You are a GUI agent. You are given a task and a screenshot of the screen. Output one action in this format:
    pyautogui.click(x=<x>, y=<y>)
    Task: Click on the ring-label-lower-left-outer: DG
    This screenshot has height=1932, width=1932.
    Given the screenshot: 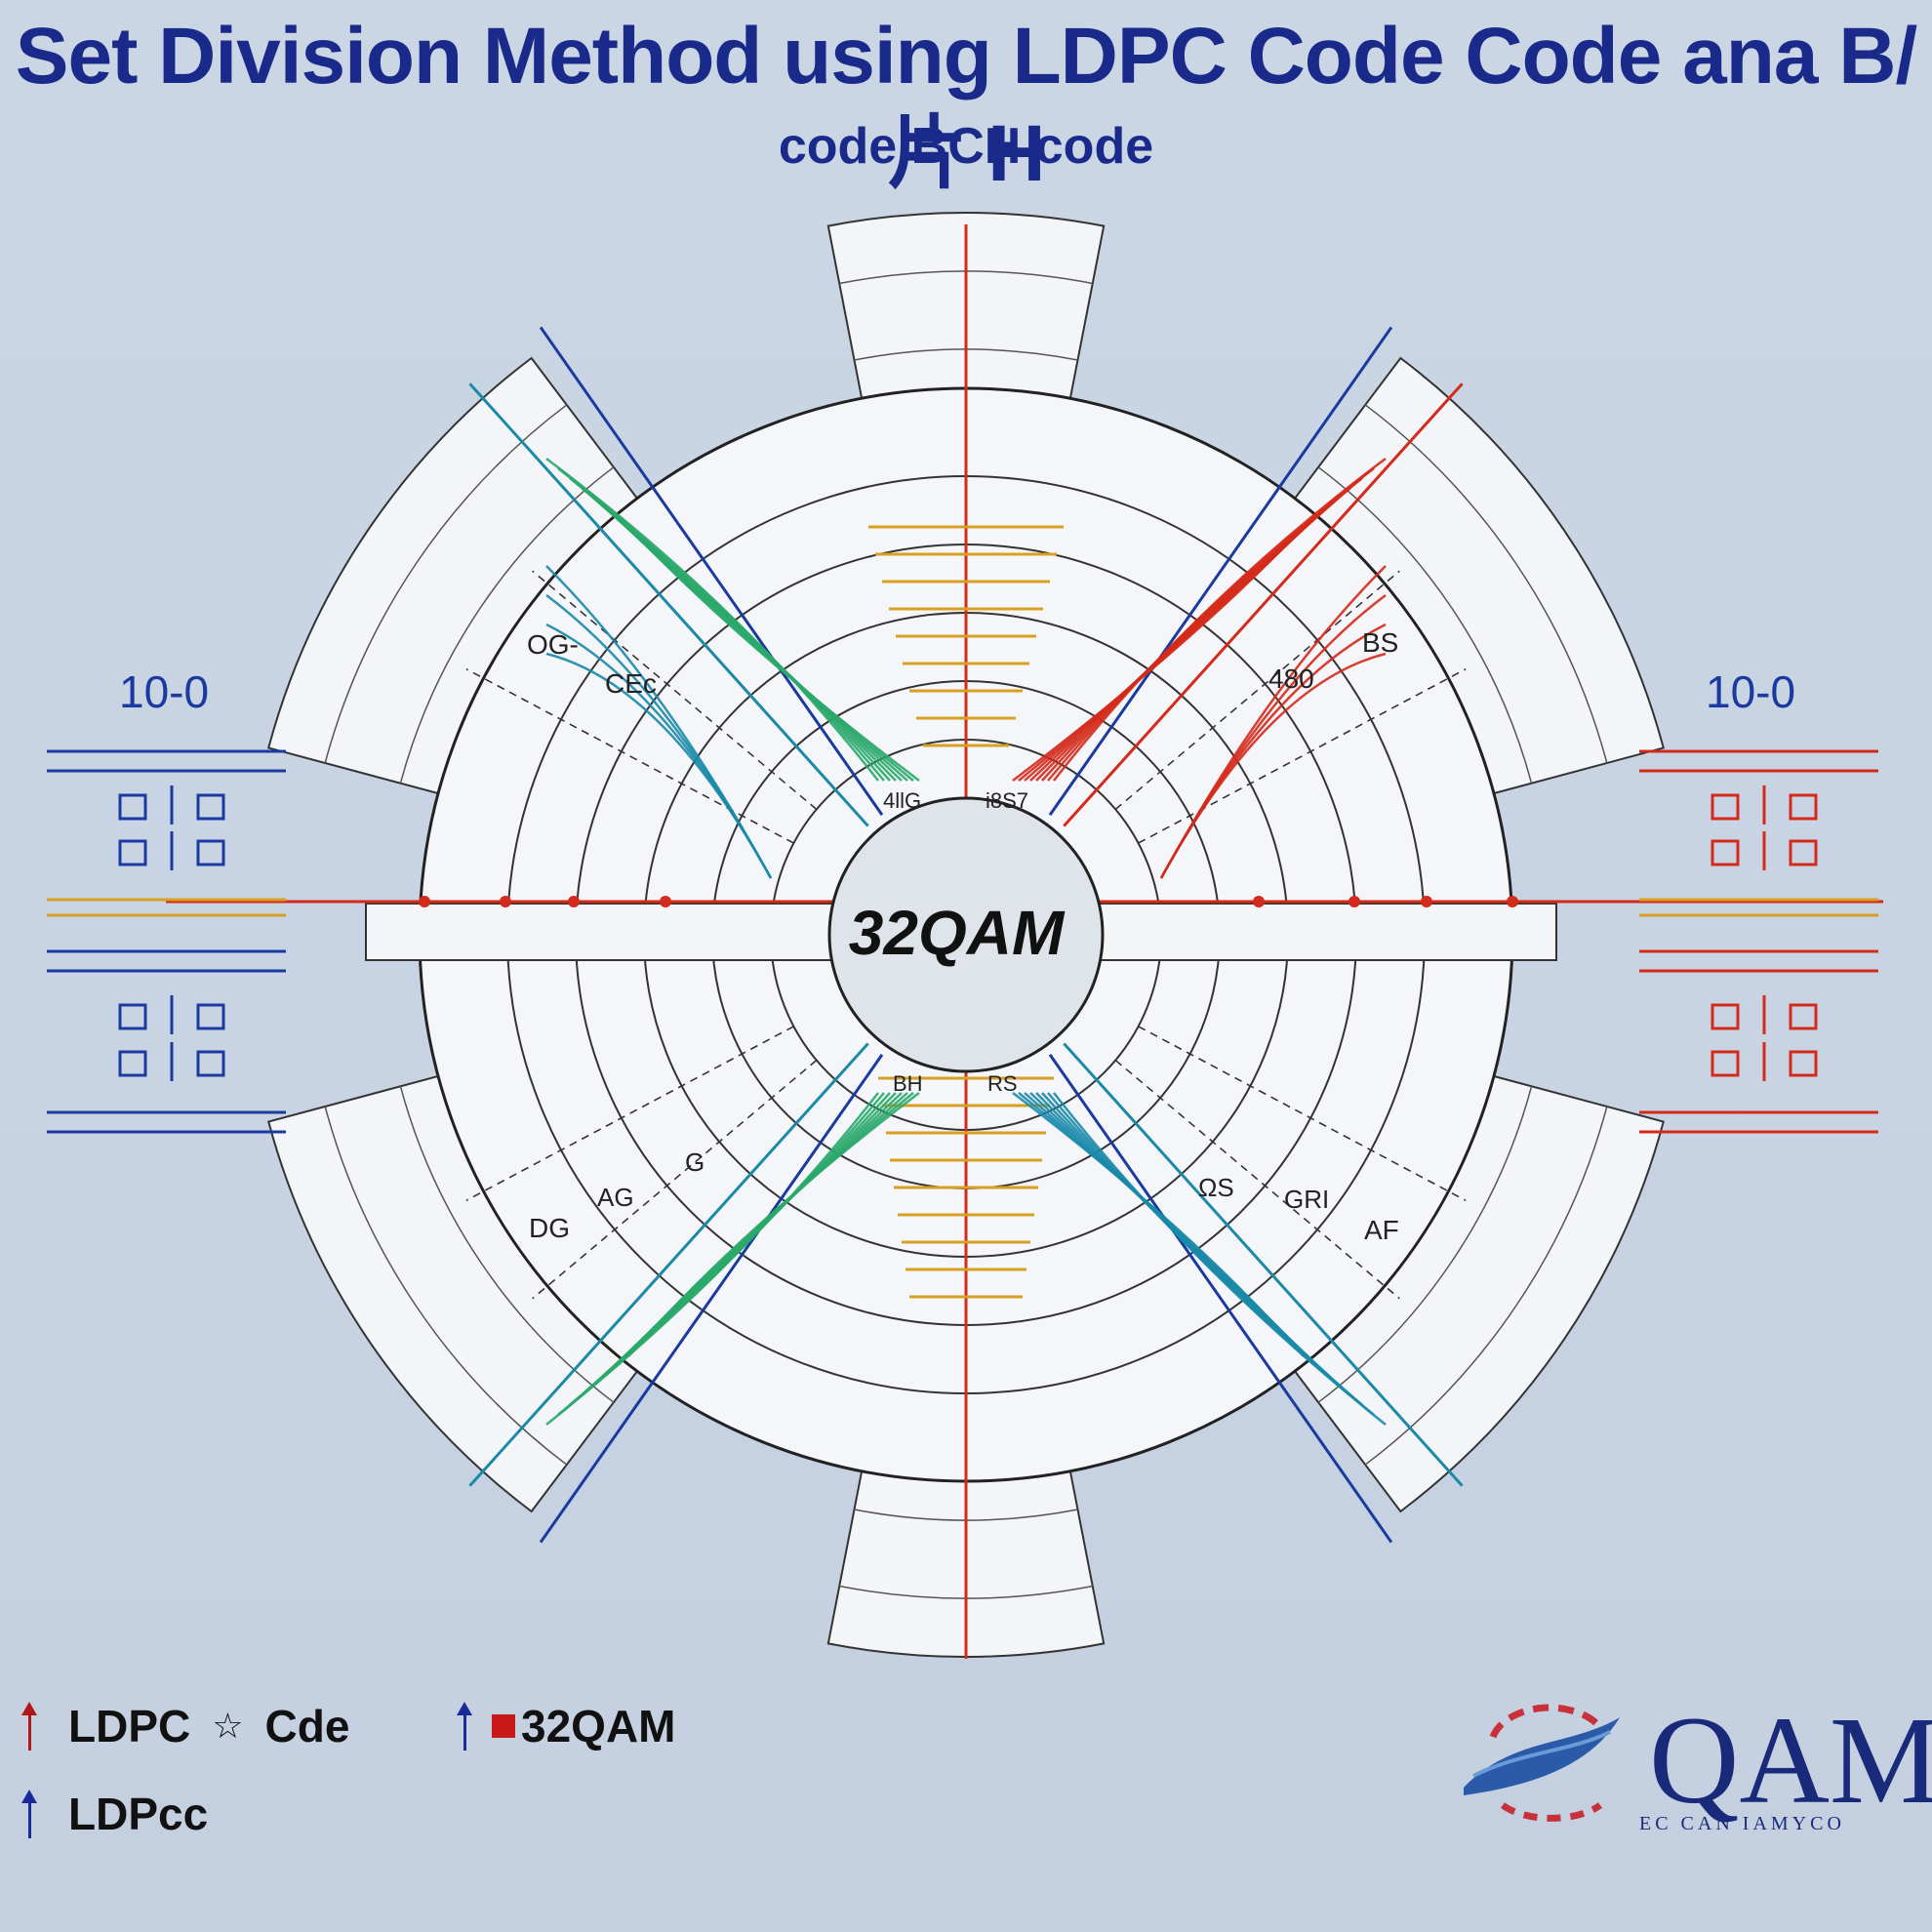 What is the action you would take?
    pyautogui.click(x=549, y=1228)
    